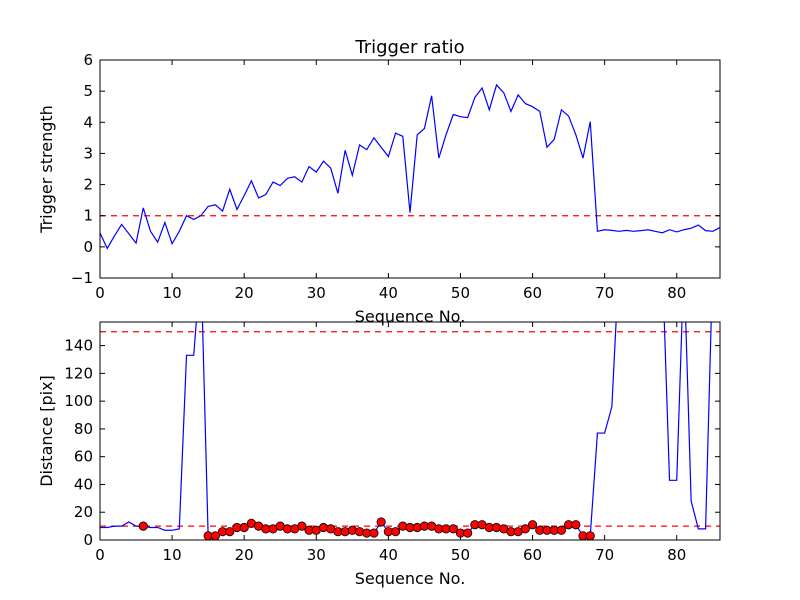  Describe the element at coordinates (604, 555) in the screenshot. I see `distance-xtick-label: 70` at that location.